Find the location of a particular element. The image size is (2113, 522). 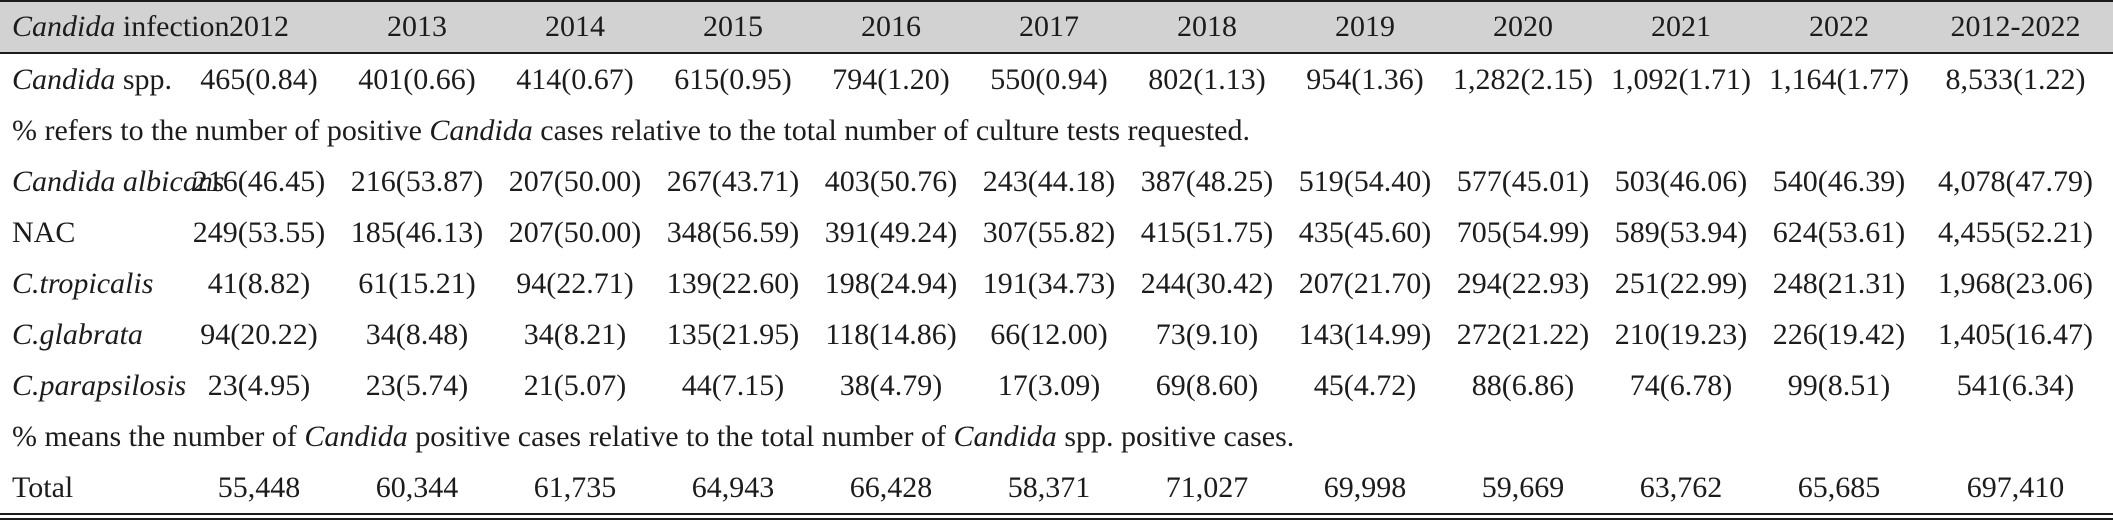

note-segment: % refers to the number of positive is located at coordinates (221, 130).